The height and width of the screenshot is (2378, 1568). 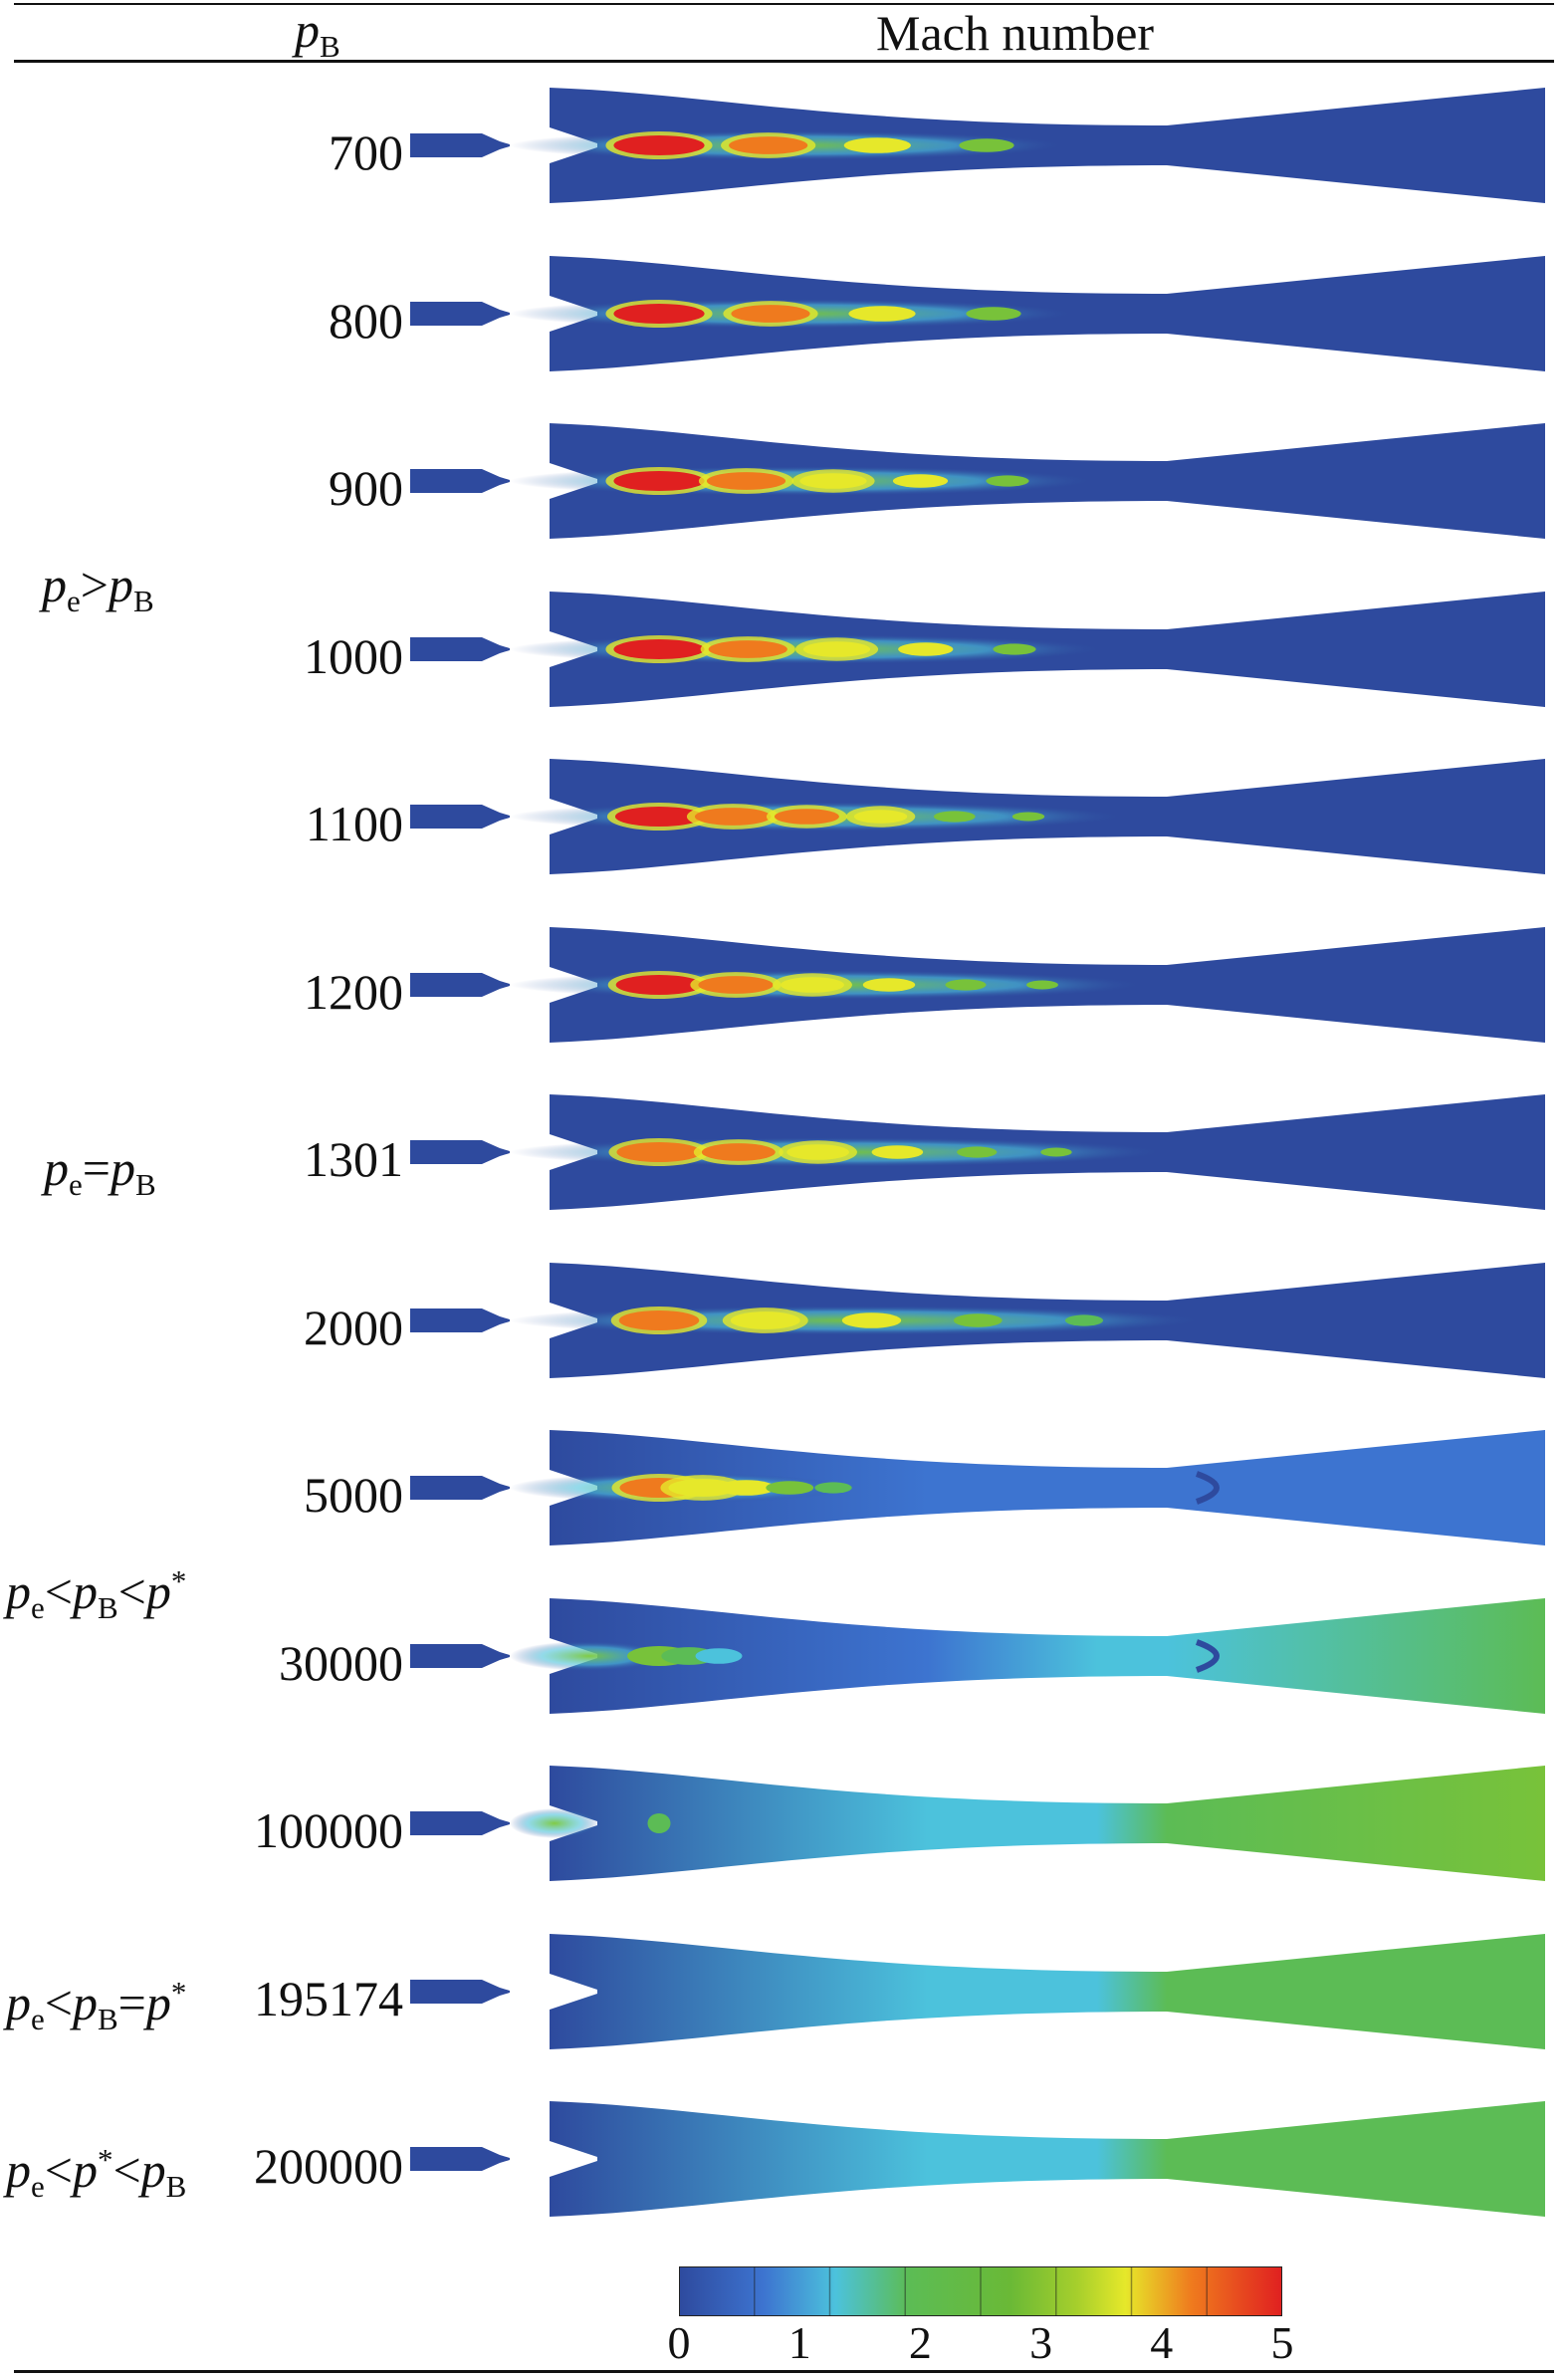 I want to click on colorbar-tick-label: 4, so click(x=1162, y=2342).